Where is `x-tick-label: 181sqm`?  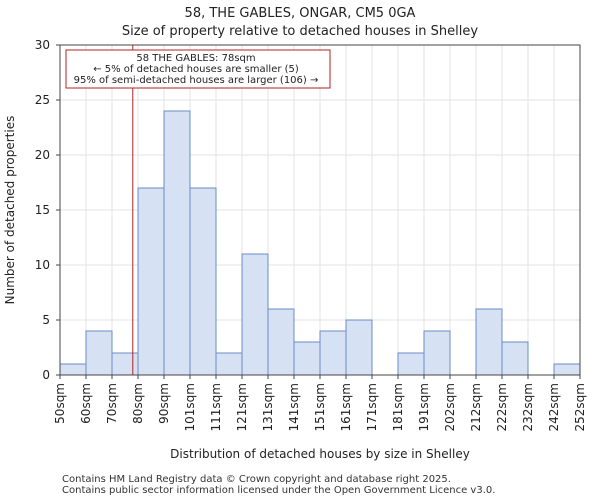 x-tick-label: 181sqm is located at coordinates (398, 407).